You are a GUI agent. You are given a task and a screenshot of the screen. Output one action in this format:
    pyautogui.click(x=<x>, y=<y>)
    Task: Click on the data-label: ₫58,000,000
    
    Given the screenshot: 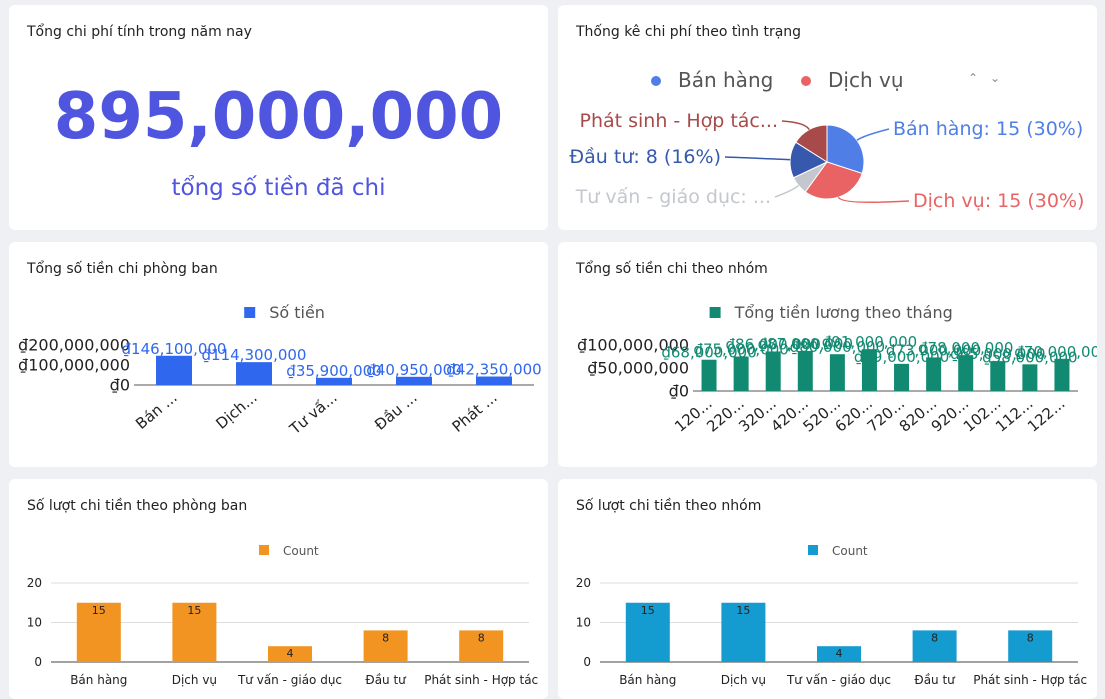 What is the action you would take?
    pyautogui.click(x=1029, y=357)
    